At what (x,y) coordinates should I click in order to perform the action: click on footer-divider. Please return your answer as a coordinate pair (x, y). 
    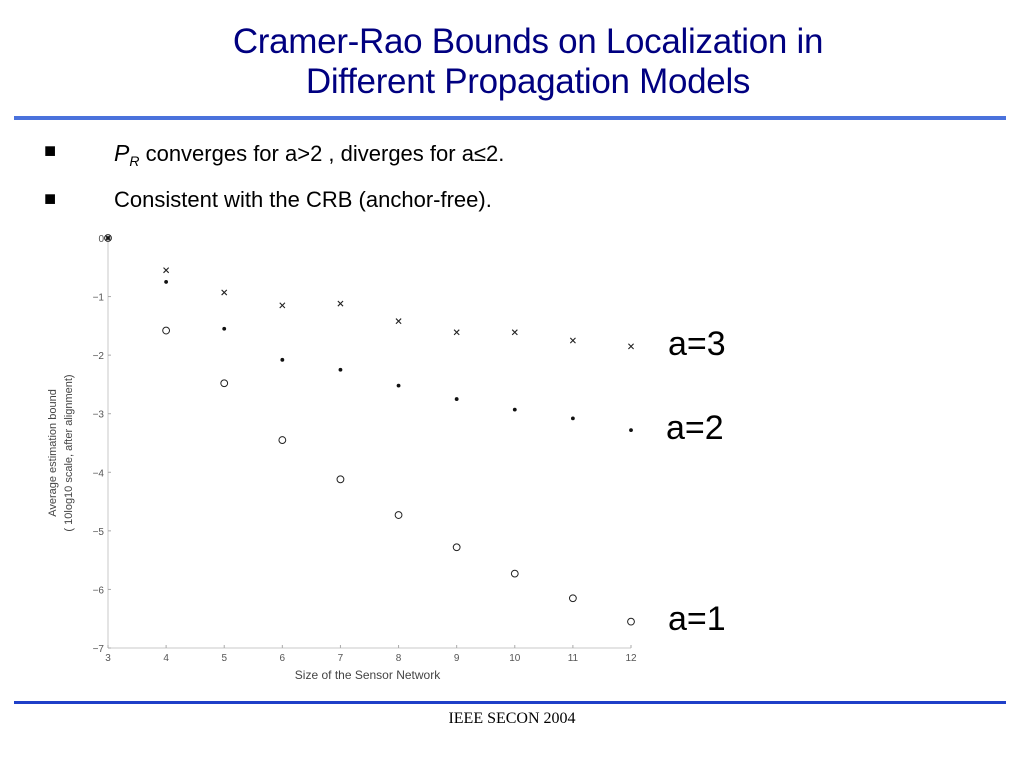
    Looking at the image, I should click on (510, 702).